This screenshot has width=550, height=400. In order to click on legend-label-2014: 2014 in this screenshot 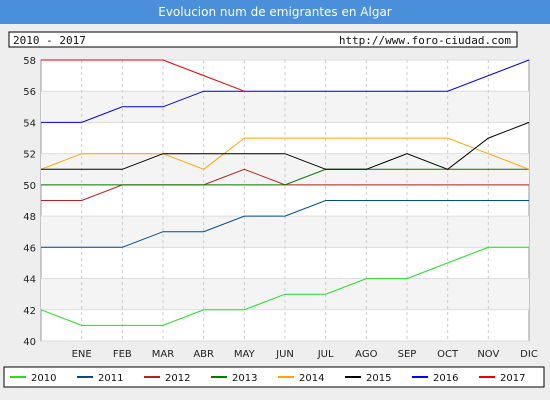, I will do `click(311, 378)`.